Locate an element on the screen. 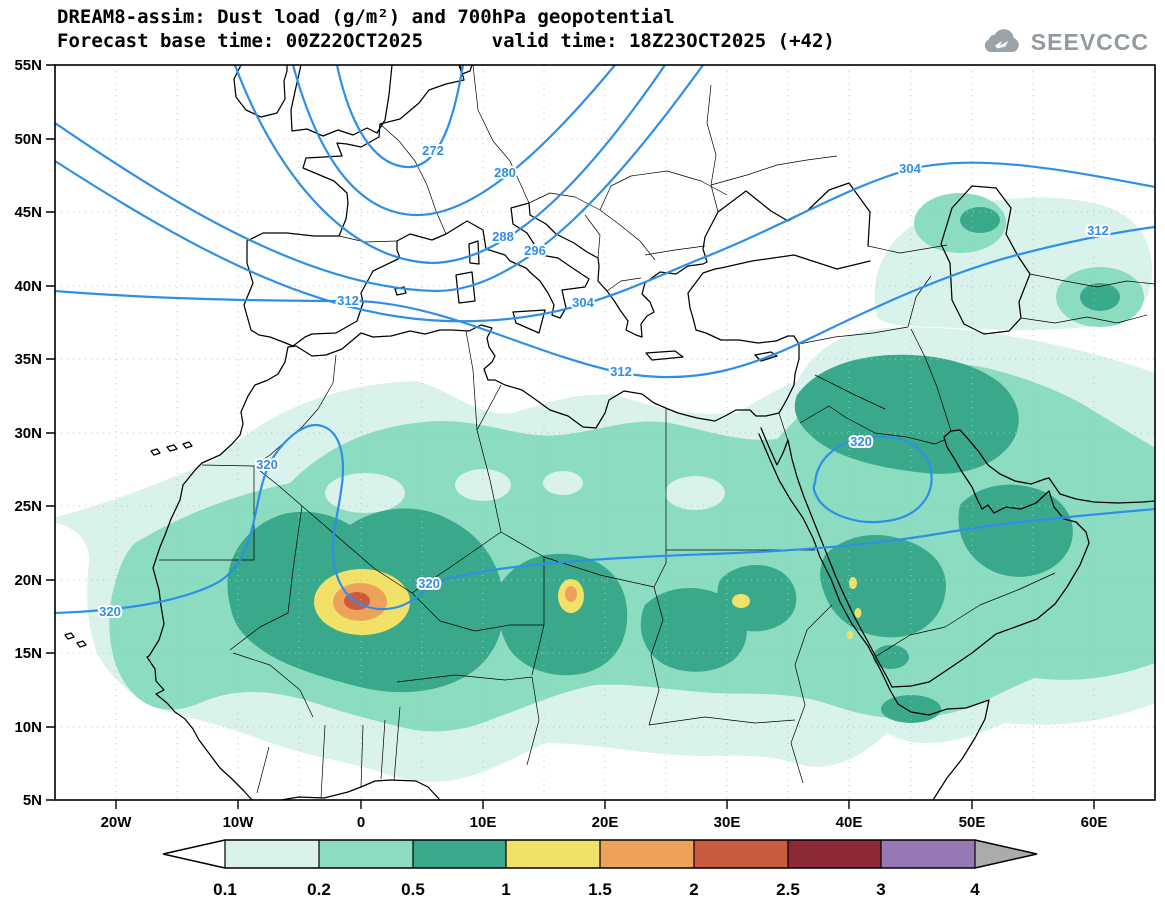 This screenshot has height=907, width=1165. colorbar-tick-label: 0.1 is located at coordinates (225, 889).